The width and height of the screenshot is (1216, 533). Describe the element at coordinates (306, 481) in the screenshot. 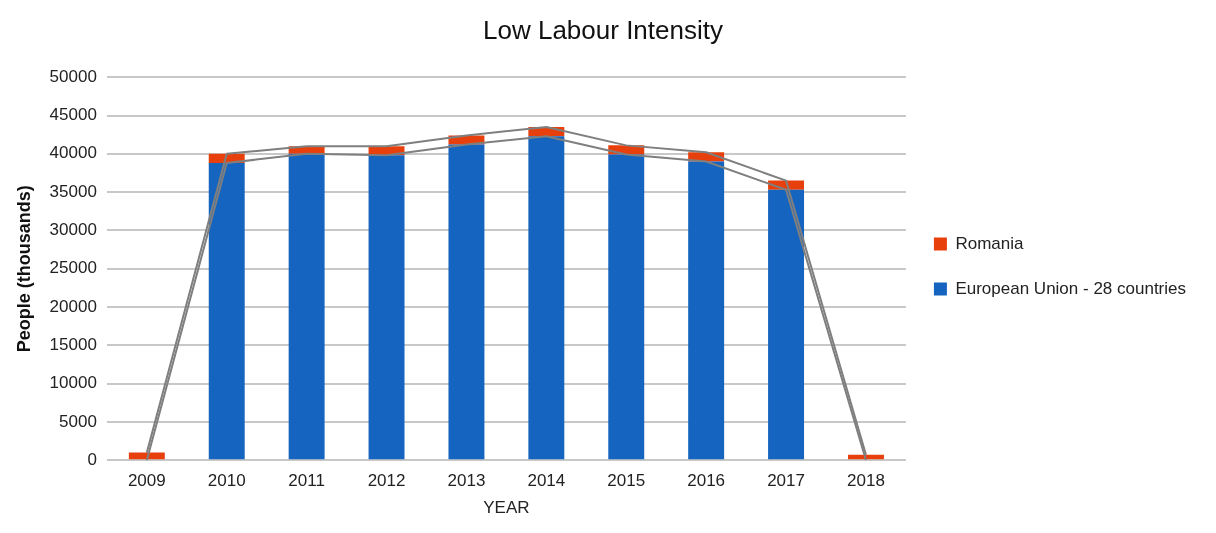

I see `x-tick-label: 2011` at that location.